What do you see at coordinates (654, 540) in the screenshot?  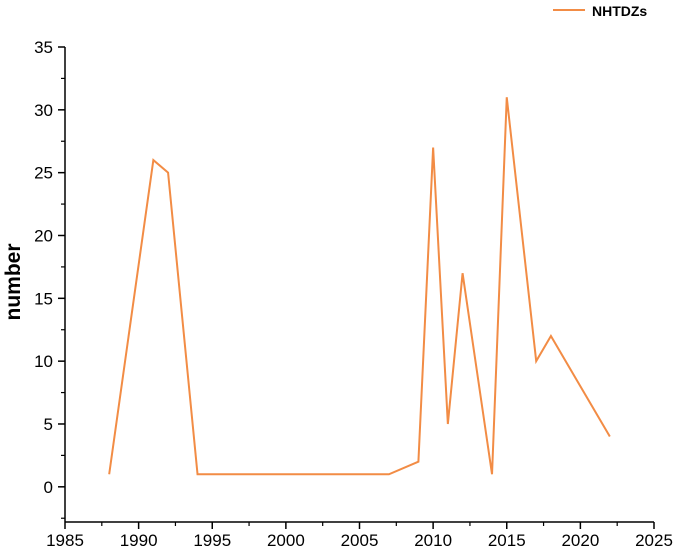 I see `x-tick-label: 2025` at bounding box center [654, 540].